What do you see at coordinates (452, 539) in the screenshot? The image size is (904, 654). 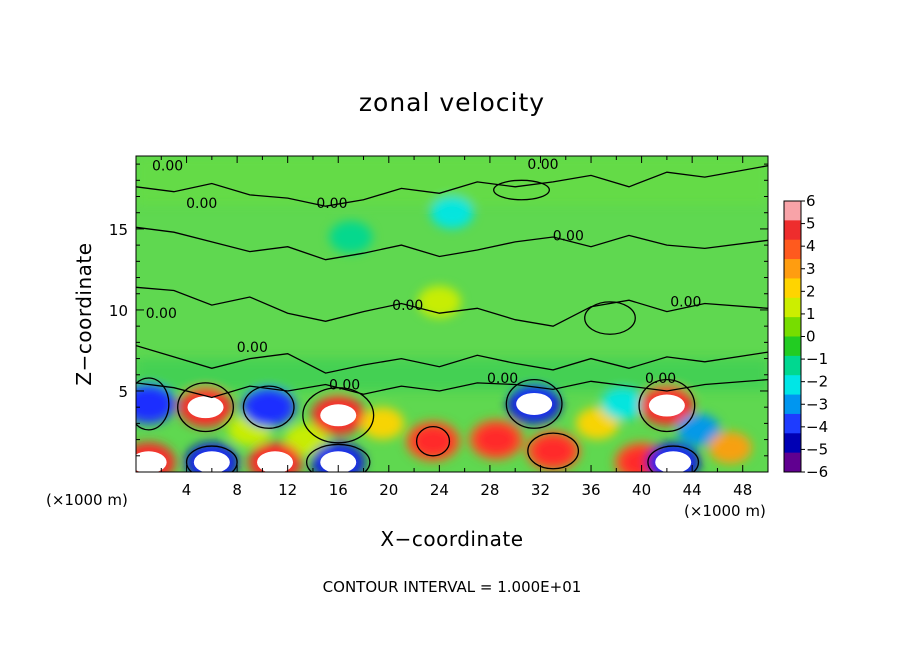 I see `x-axis-label: X−coordinate` at bounding box center [452, 539].